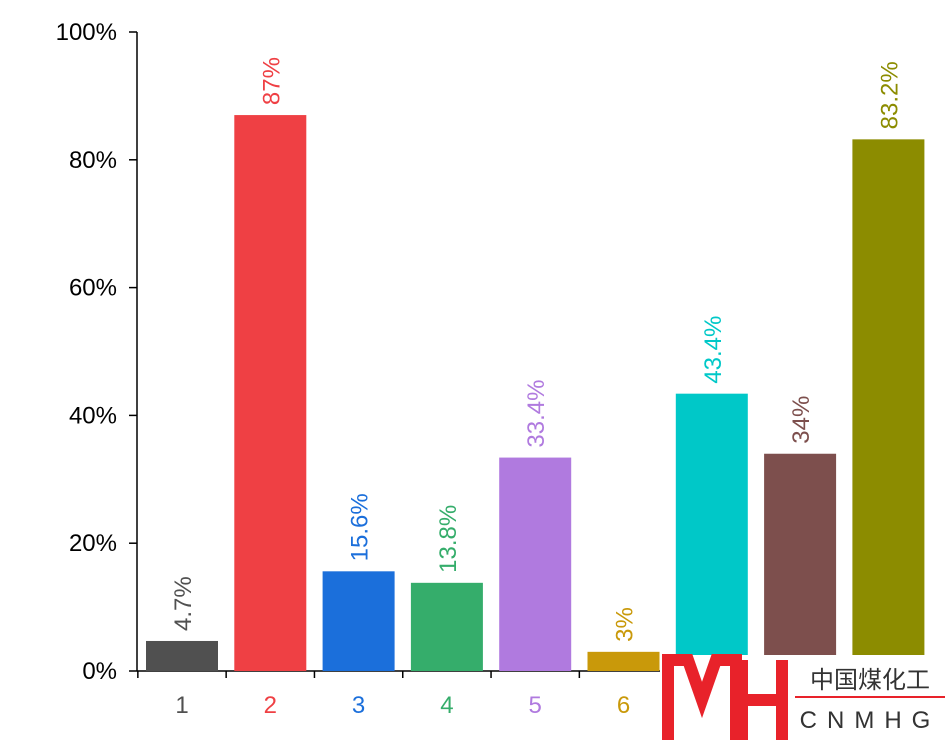 The image size is (951, 745). What do you see at coordinates (889, 95) in the screenshot?
I see `value-label: 83.2%` at bounding box center [889, 95].